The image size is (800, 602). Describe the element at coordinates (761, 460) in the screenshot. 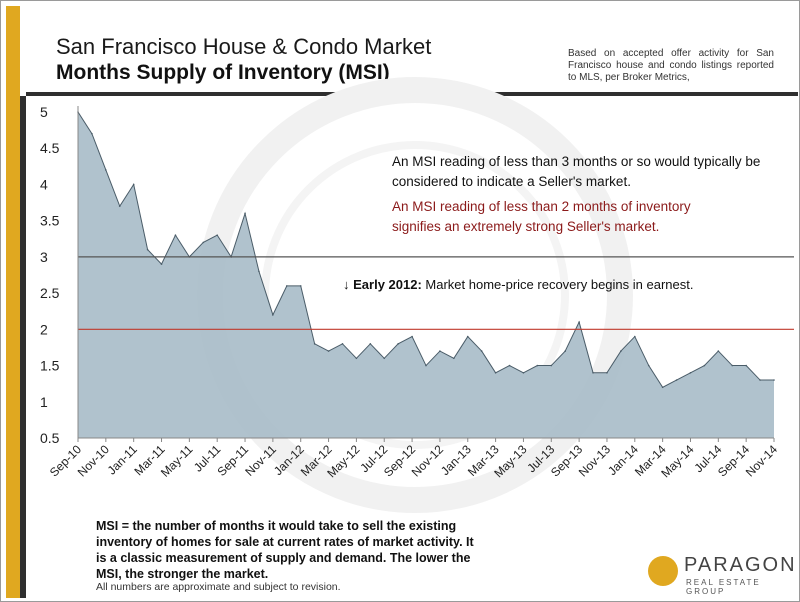

I see `x-tick-label: Nov-14` at that location.